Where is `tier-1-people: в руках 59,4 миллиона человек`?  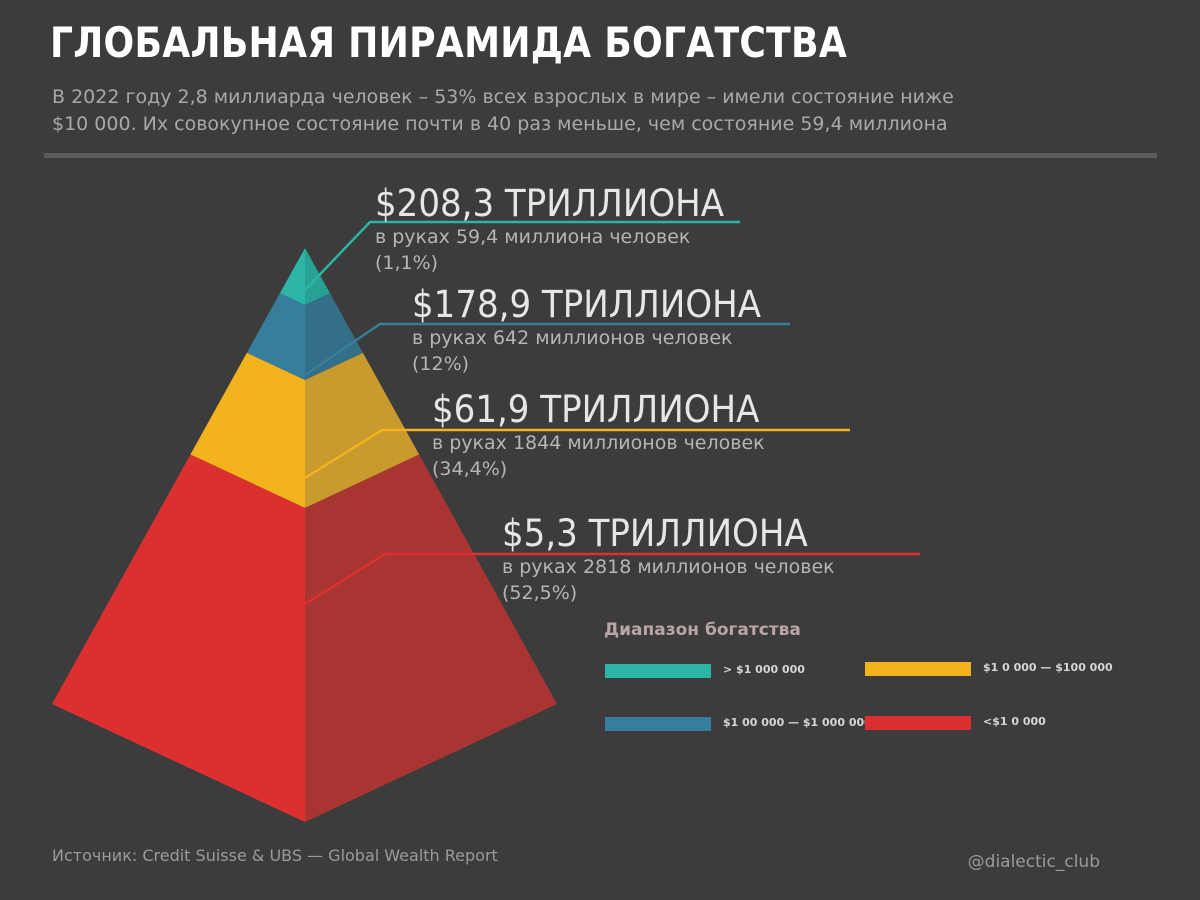
tier-1-people: в руках 59,4 миллиона человек is located at coordinates (533, 237).